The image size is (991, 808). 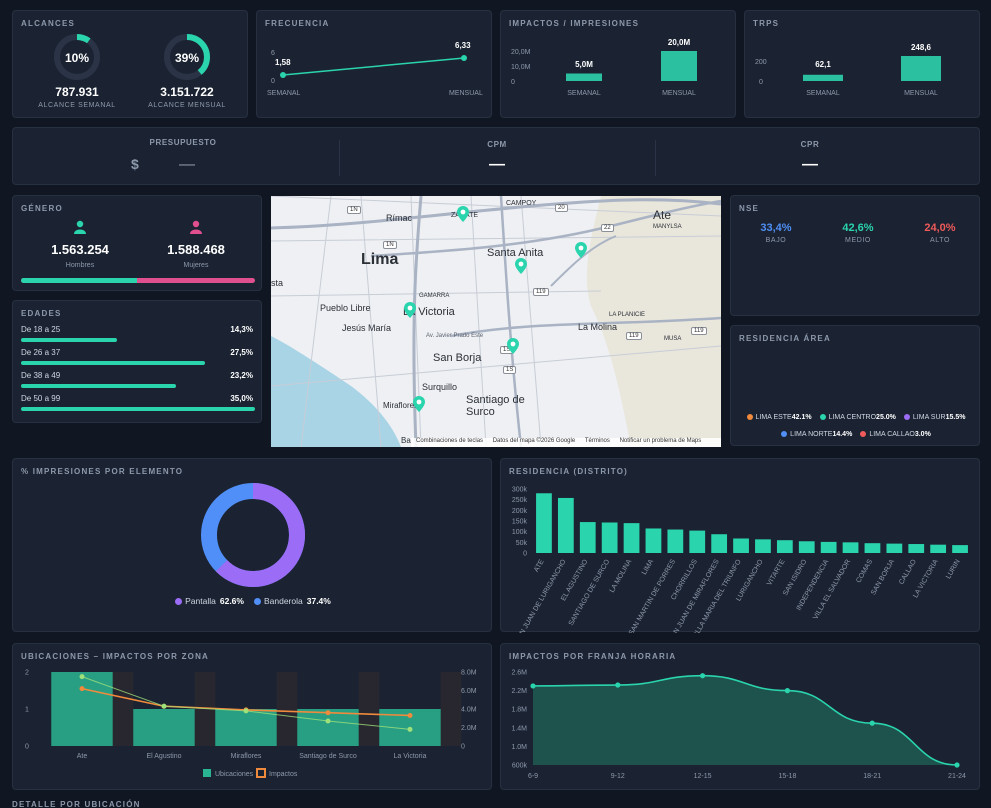 I want to click on imp-value-mensual: 20,0M, so click(x=679, y=42).